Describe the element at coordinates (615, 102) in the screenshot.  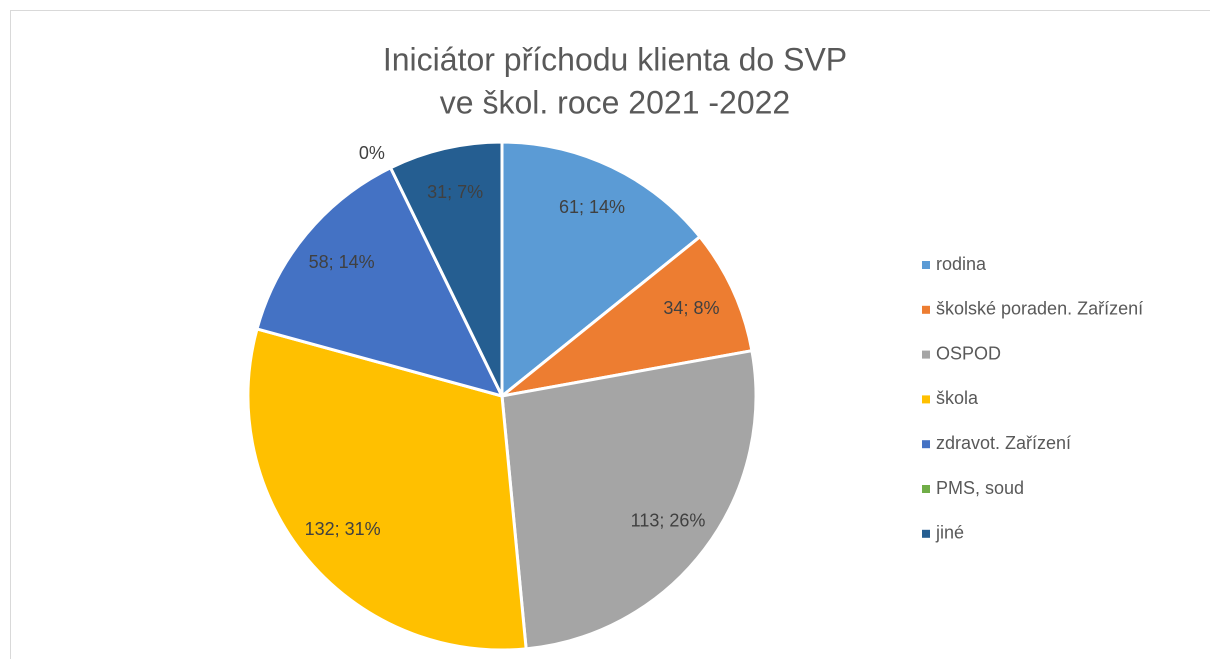
I see `chart-title: ve škol. roce 2021 -2022` at that location.